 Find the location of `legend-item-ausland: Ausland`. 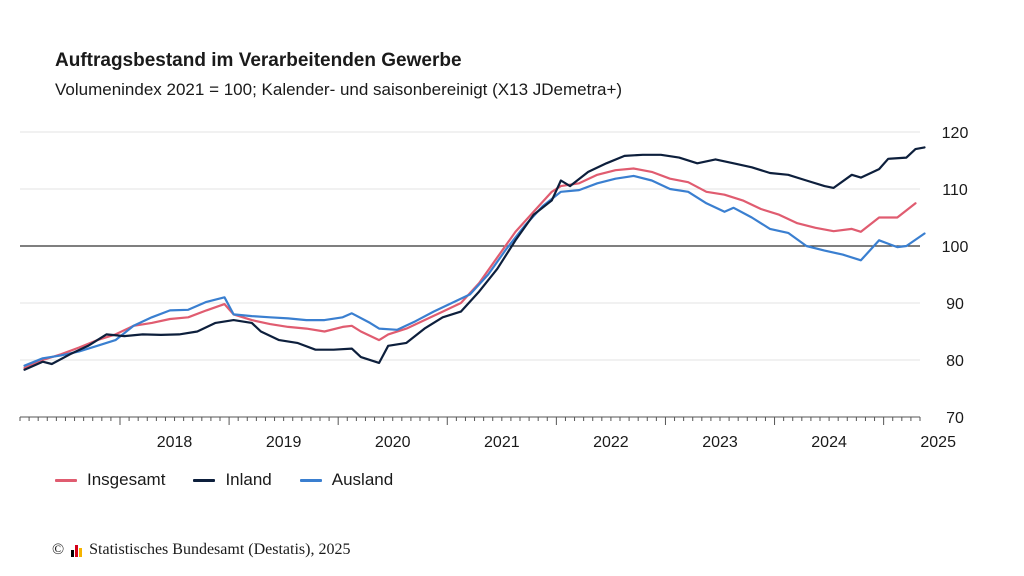

legend-item-ausland: Ausland is located at coordinates (346, 480).